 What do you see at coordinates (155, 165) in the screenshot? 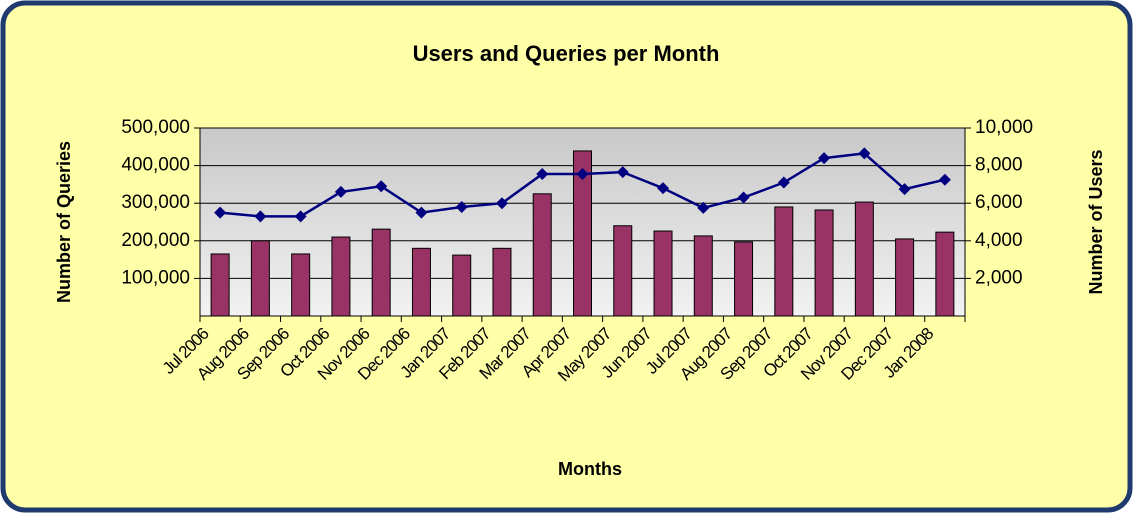
I see `y-tick-label: 400,000` at bounding box center [155, 165].